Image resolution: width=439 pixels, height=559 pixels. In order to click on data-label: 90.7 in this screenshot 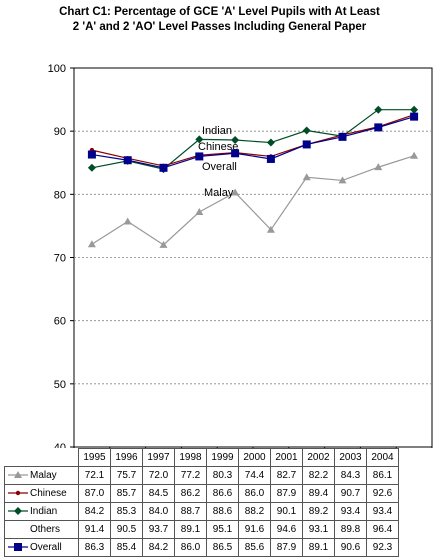, I will do `click(350, 493)`.